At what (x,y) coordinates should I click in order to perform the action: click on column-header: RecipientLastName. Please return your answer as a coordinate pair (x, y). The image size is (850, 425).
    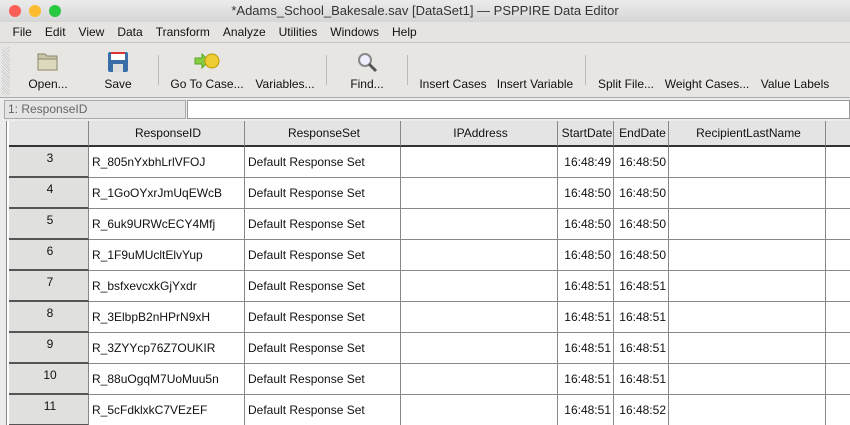
    Looking at the image, I should click on (747, 134).